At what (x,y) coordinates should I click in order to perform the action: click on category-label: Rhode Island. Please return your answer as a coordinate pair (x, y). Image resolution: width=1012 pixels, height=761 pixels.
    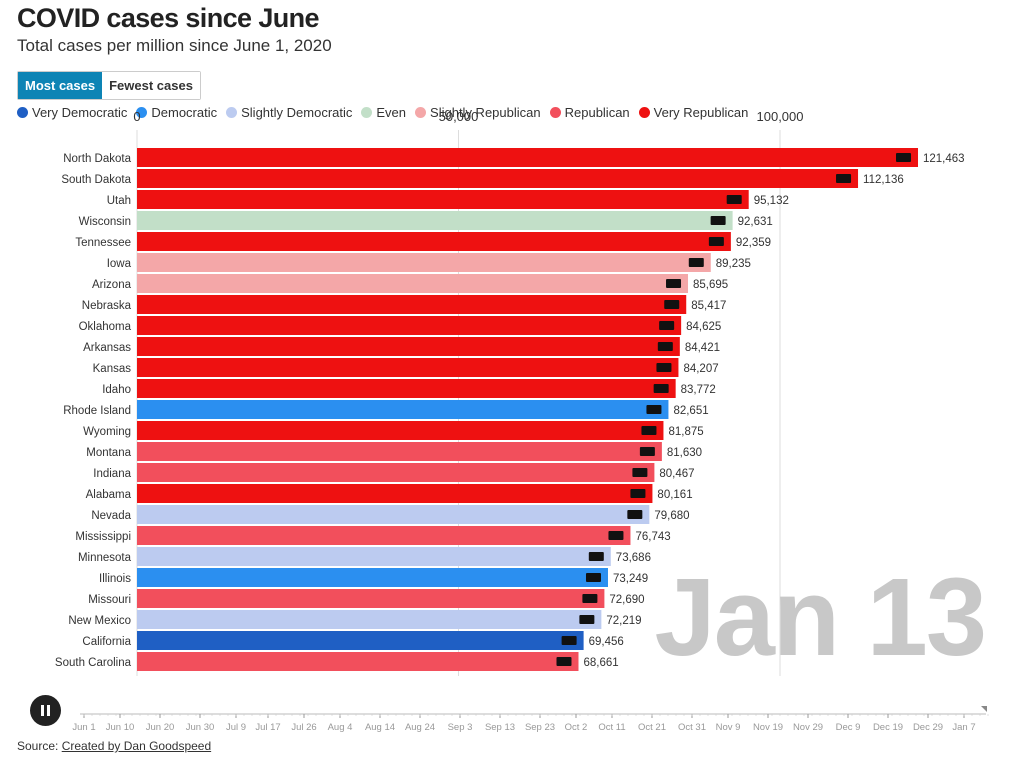
    Looking at the image, I should click on (97, 411).